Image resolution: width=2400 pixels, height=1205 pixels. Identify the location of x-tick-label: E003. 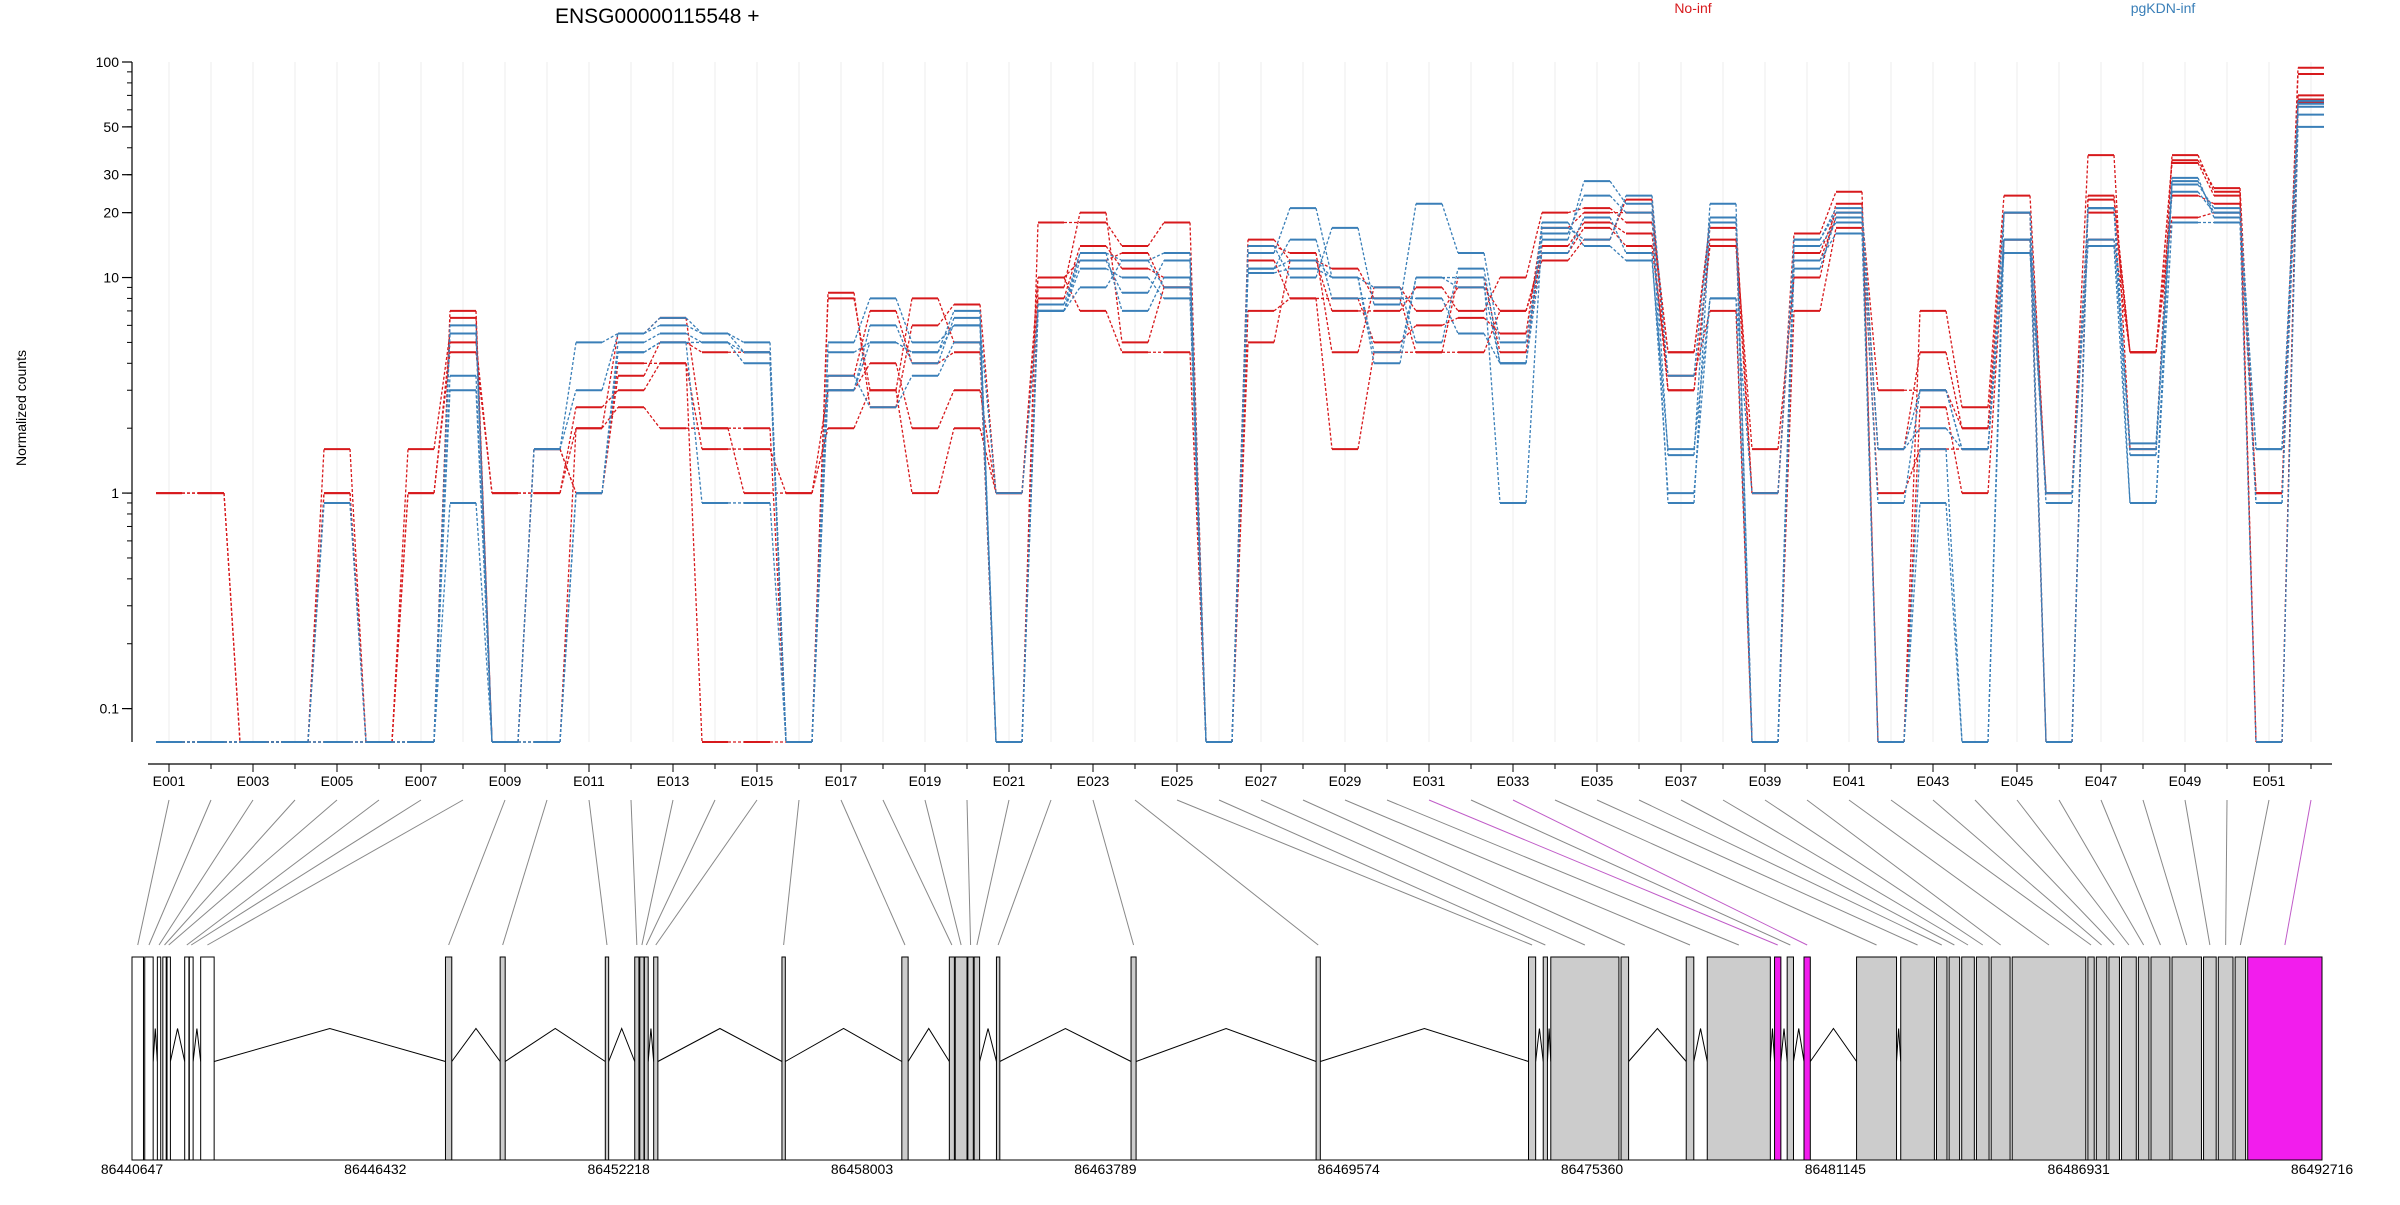
(253, 781).